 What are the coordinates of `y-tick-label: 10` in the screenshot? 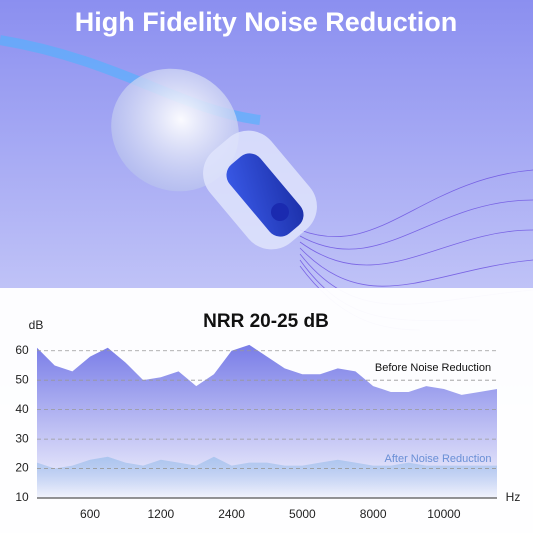 It's located at (22, 497).